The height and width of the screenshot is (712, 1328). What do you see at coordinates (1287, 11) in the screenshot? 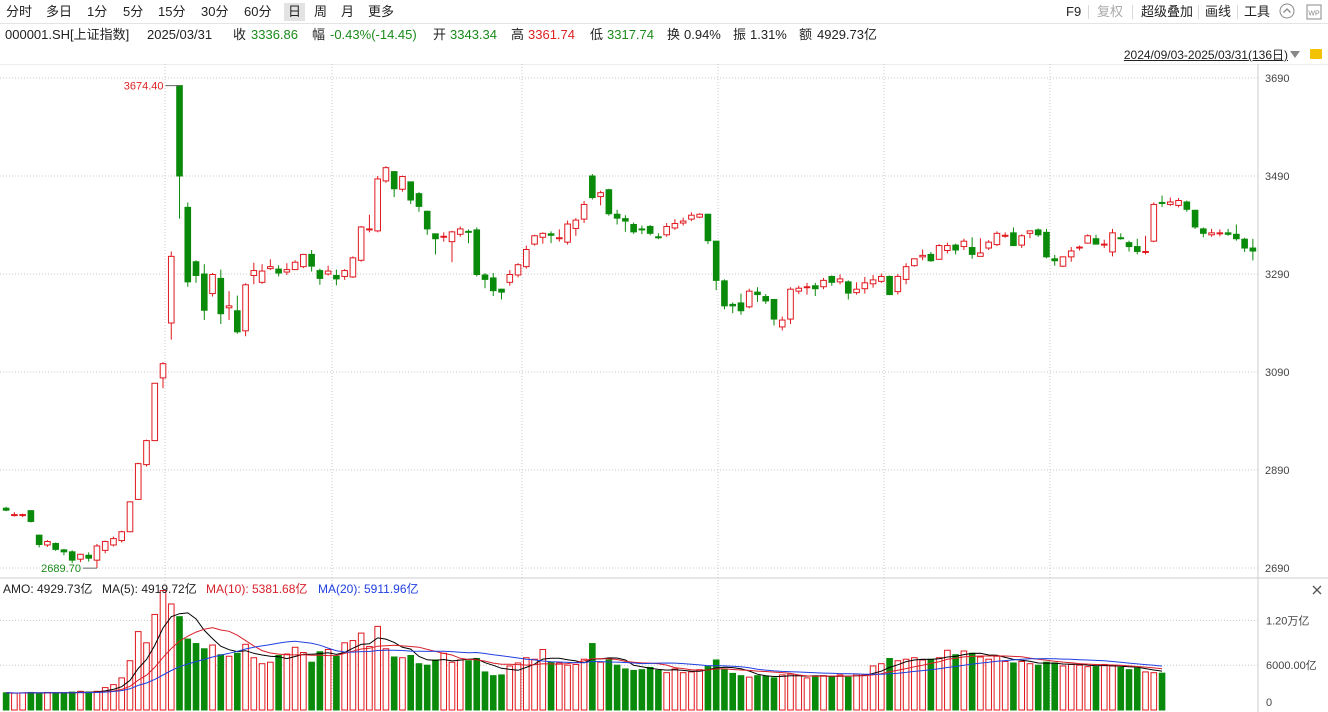
I see `collapse-icon` at bounding box center [1287, 11].